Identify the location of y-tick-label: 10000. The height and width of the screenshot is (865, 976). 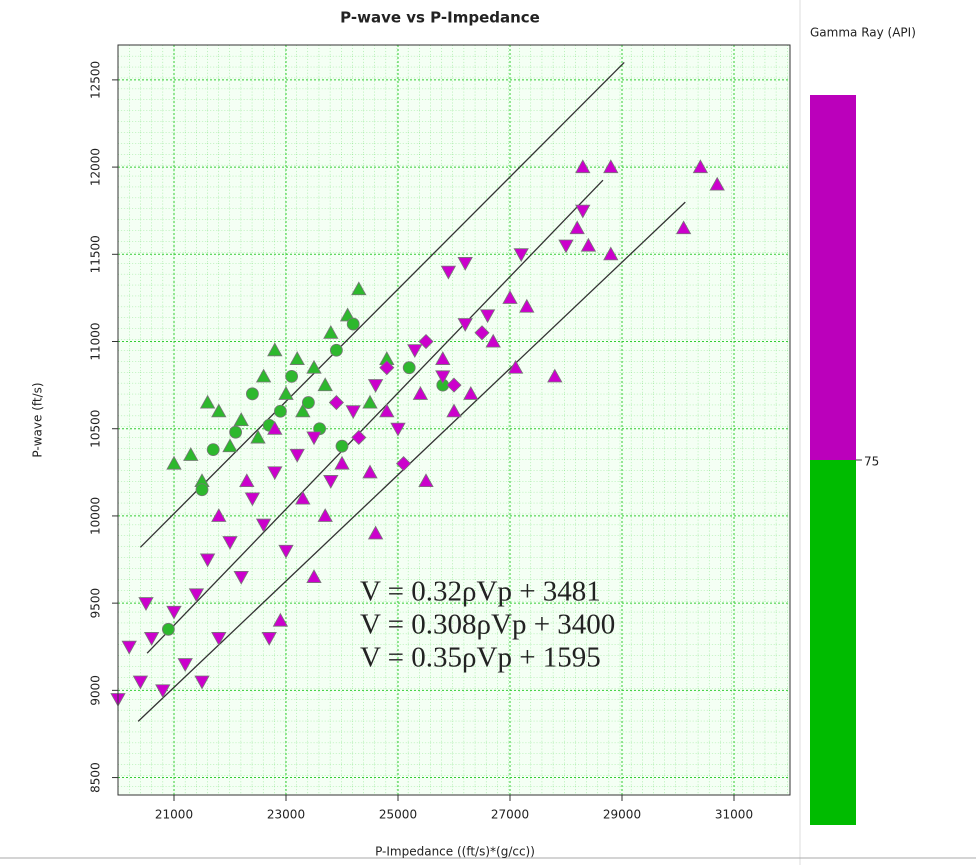
(96, 516).